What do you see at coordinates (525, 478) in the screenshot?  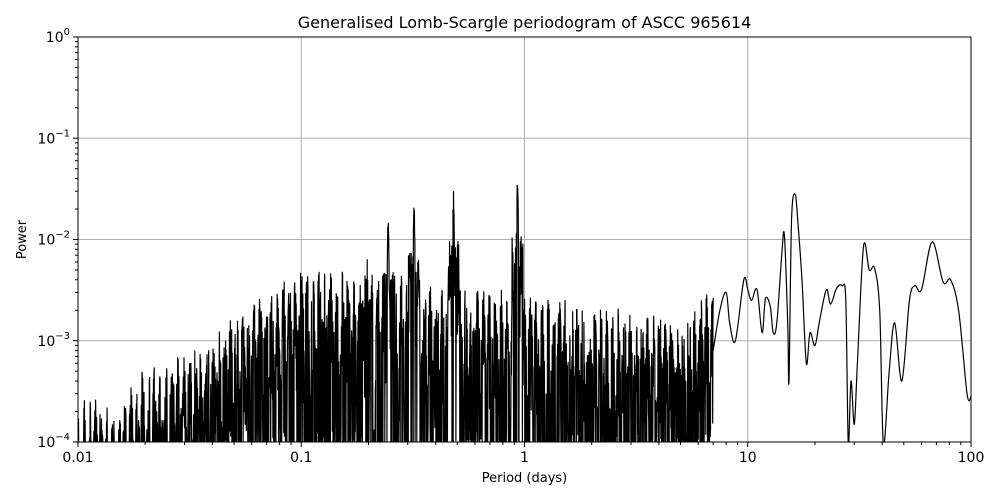 I see `x-axis-label: Period (days)` at bounding box center [525, 478].